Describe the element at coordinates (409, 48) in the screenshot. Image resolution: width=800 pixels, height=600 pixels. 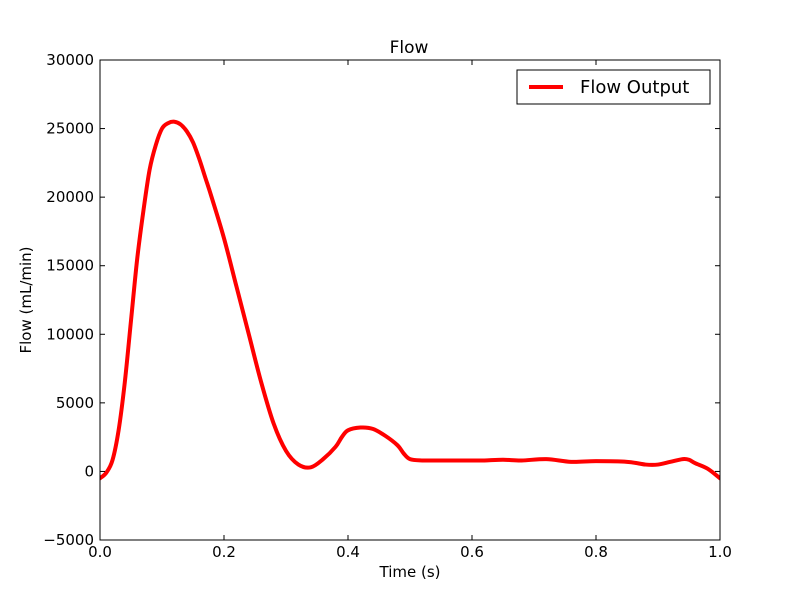
I see `chart-title: Flow` at that location.